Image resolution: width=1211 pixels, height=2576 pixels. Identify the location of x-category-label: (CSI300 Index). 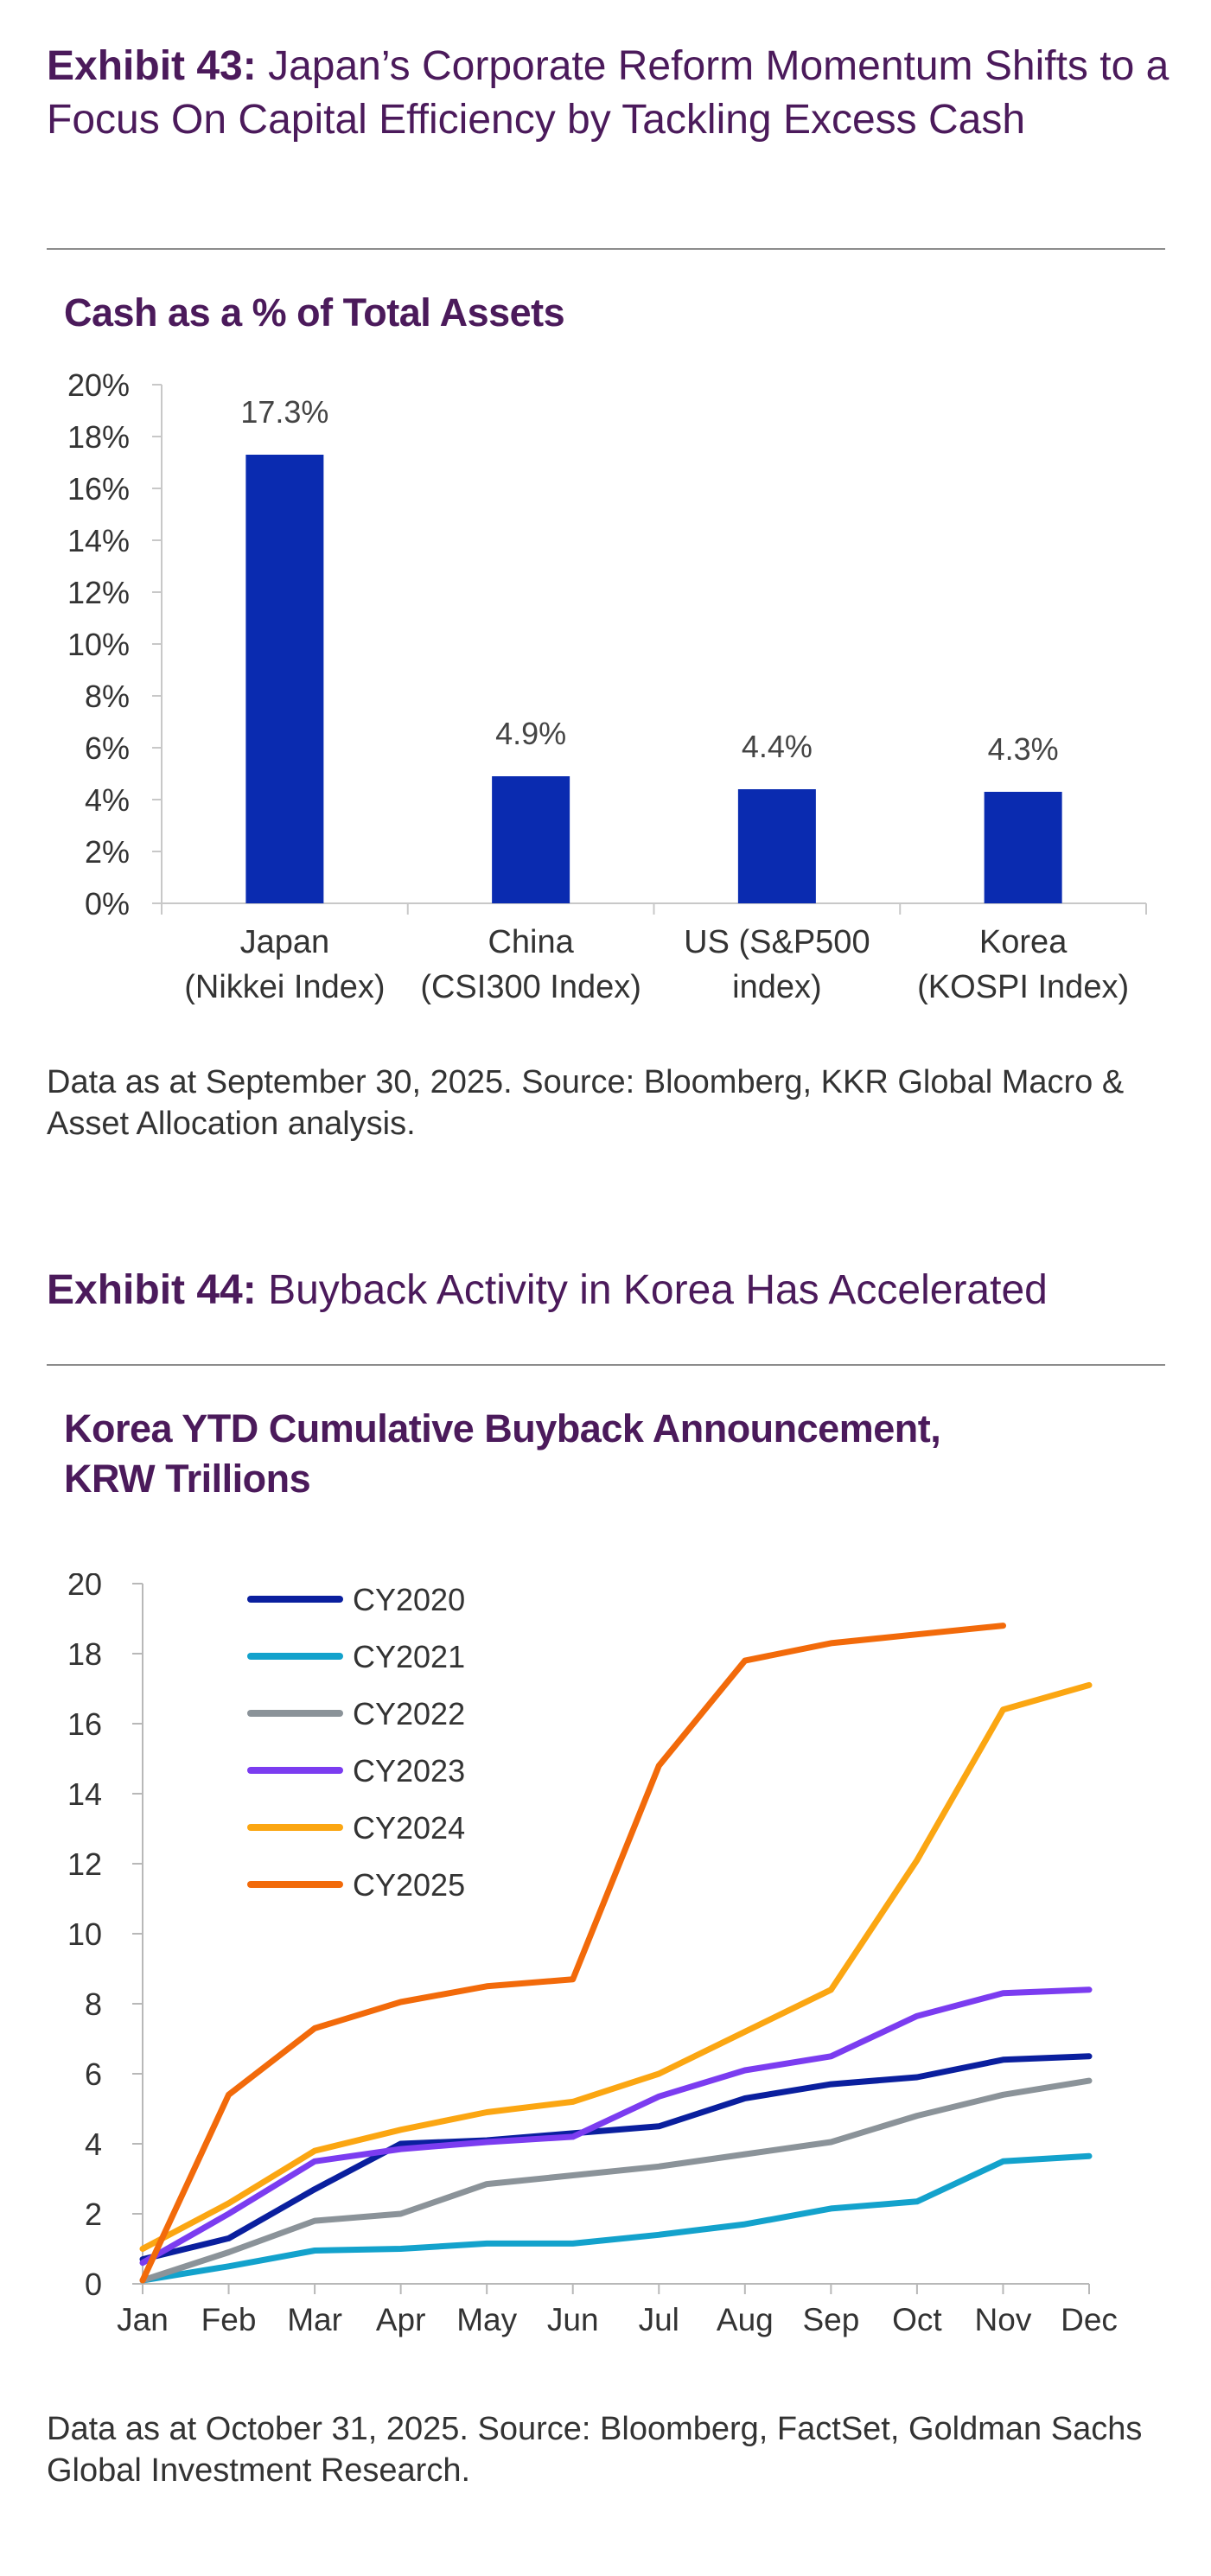
(530, 987).